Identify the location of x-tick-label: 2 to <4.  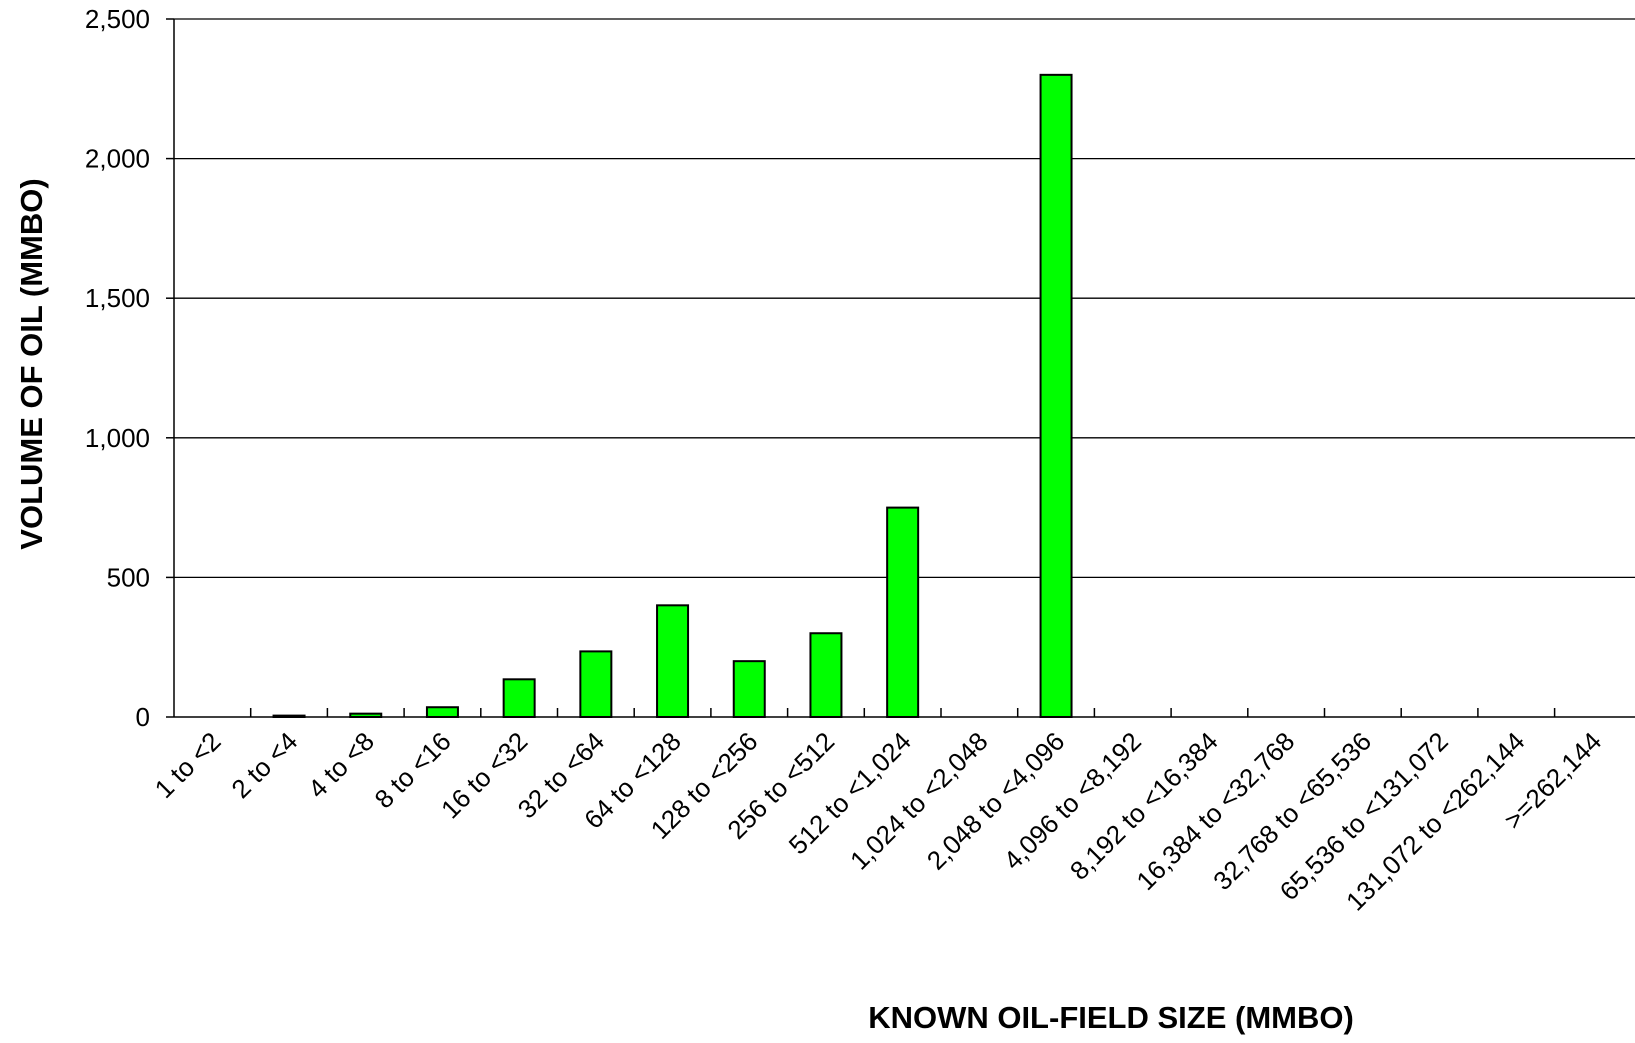
(264, 765).